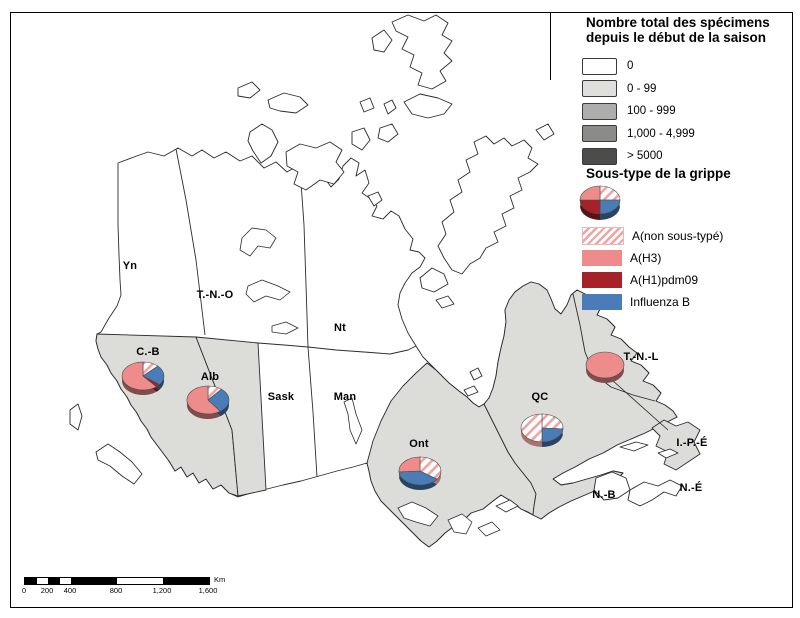  I want to click on border-60th-parallel, so click(337, 348).